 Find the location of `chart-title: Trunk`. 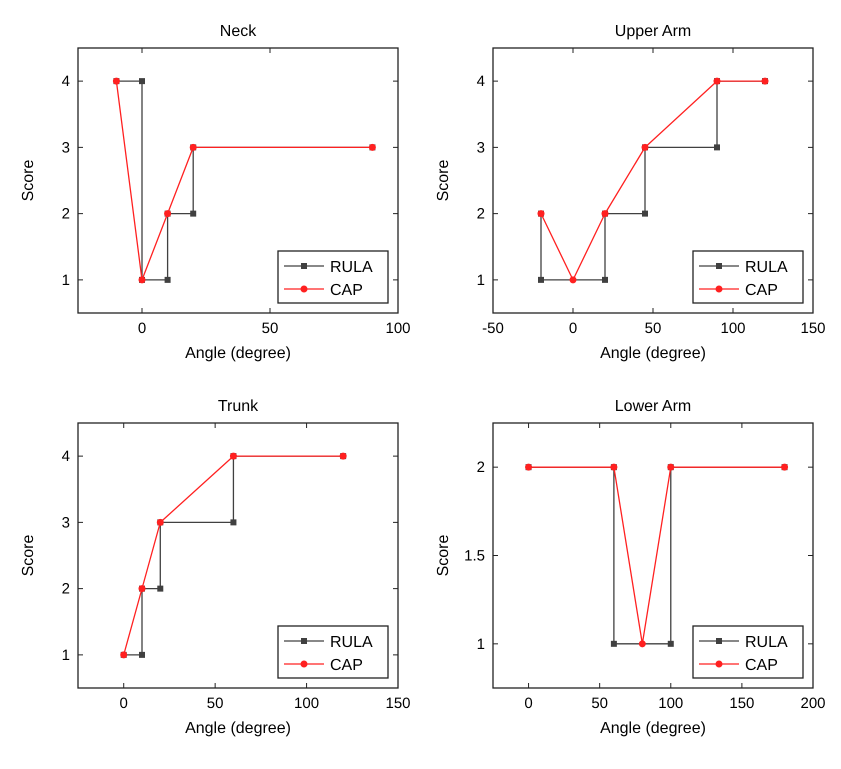

chart-title: Trunk is located at coordinates (239, 406).